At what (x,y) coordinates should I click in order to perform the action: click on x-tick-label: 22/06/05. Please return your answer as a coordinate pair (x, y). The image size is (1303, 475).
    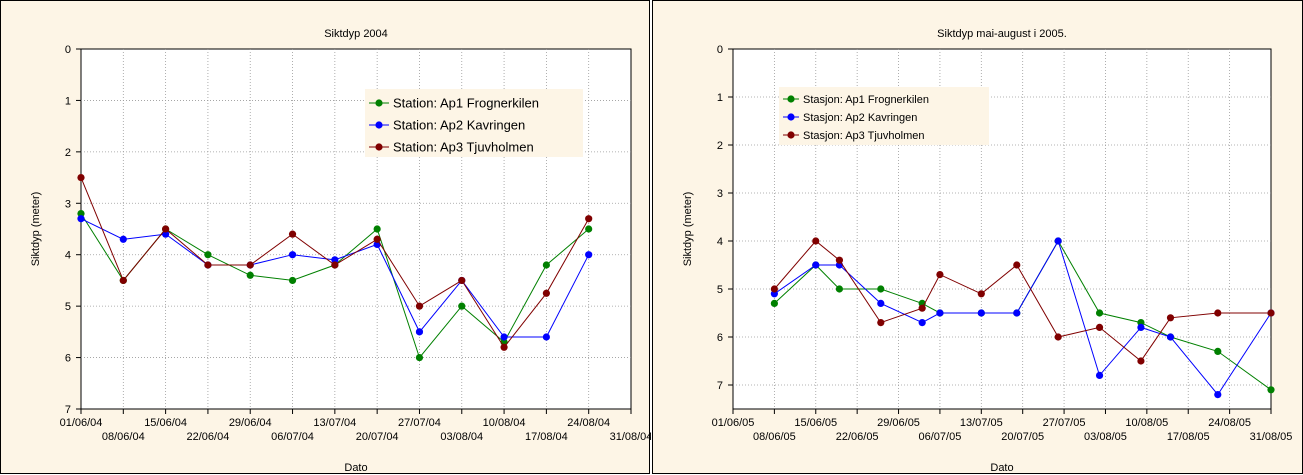
    Looking at the image, I should click on (857, 437).